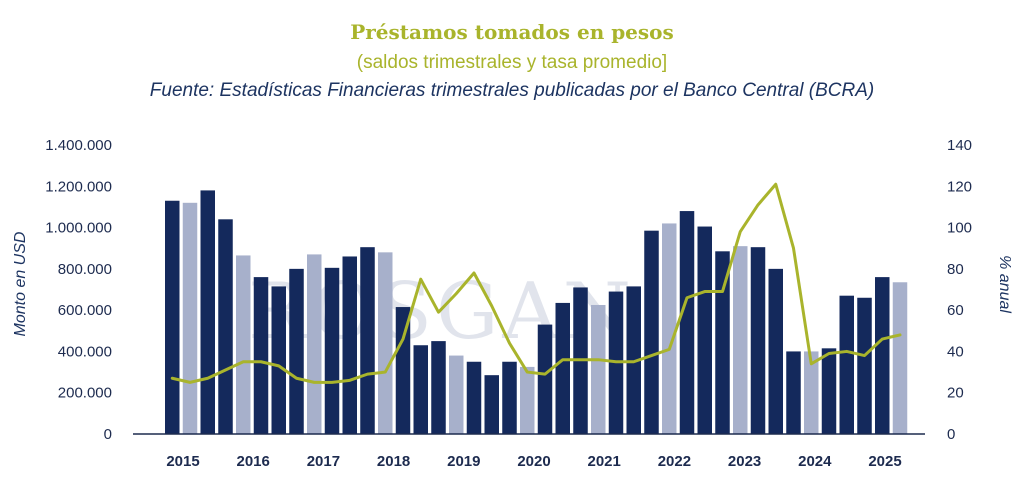  I want to click on chart-subtitle: (saldos trimestrales y tasa promedio], so click(512, 62).